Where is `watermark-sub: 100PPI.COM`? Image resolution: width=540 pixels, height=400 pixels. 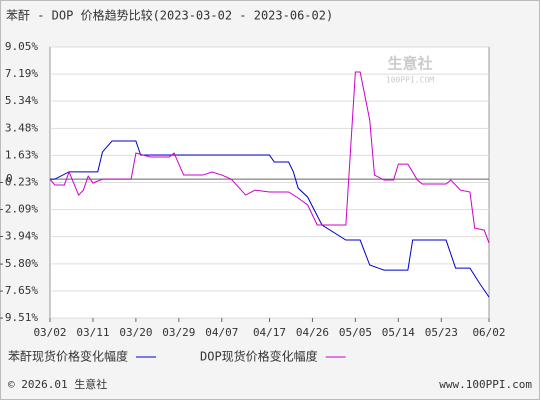
watermark-sub: 100PPI.COM is located at coordinates (410, 80).